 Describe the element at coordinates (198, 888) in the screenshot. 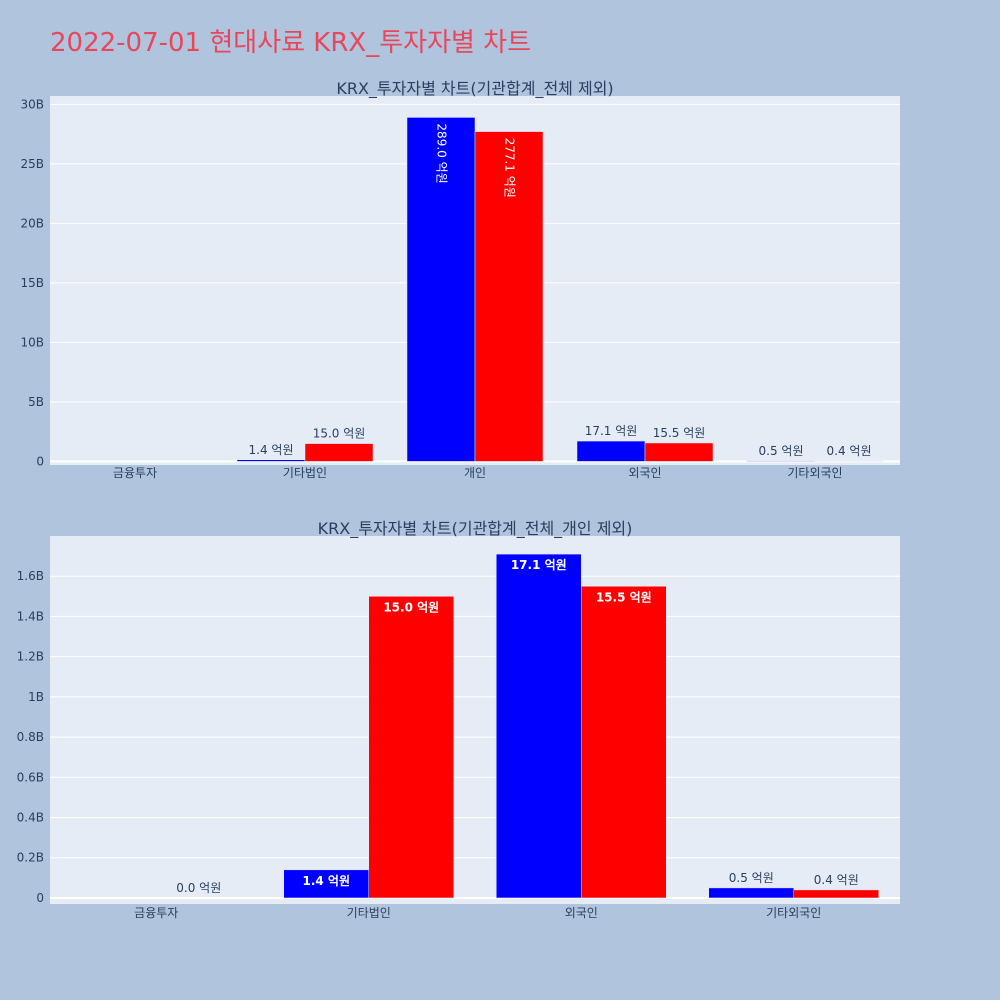

I see `bar-label: 0.0 억원` at that location.